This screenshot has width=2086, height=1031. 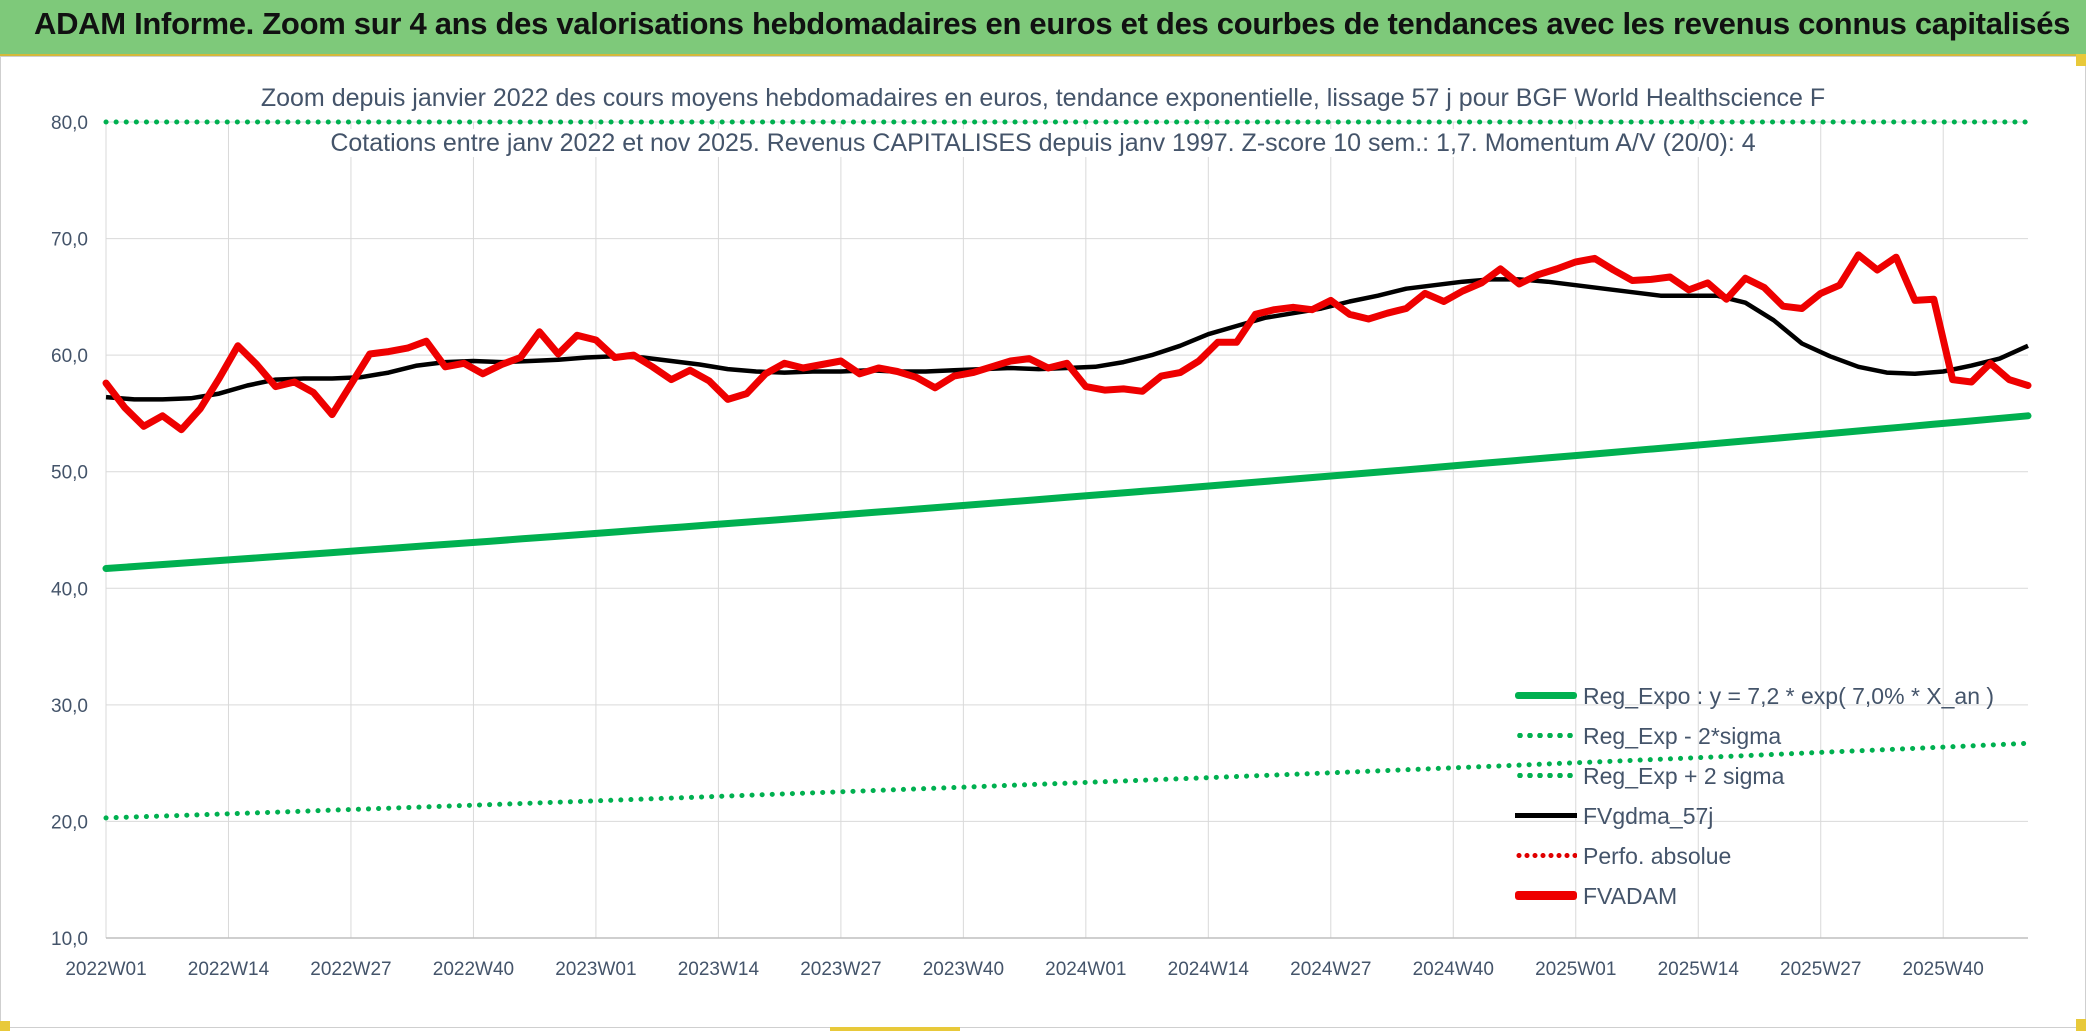 What do you see at coordinates (719, 969) in the screenshot?
I see `x-tick-label: 2023W14` at bounding box center [719, 969].